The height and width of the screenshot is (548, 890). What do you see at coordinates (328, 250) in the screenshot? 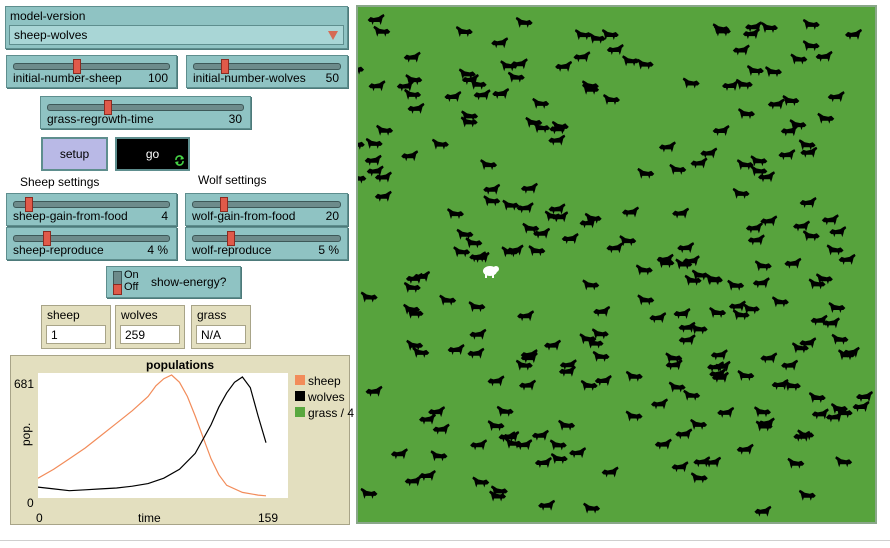
I see `slider-value: 5 %` at bounding box center [328, 250].